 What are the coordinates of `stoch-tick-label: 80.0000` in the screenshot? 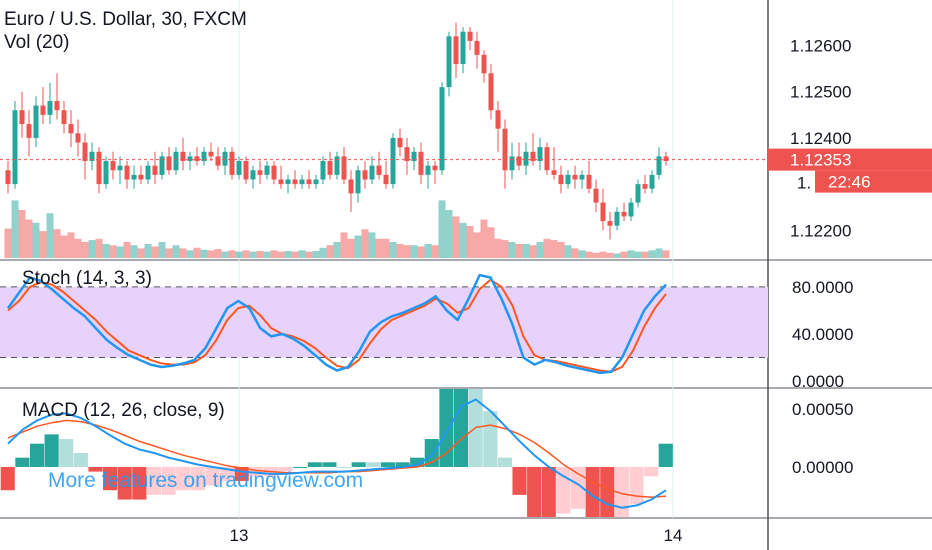 It's located at (822, 287).